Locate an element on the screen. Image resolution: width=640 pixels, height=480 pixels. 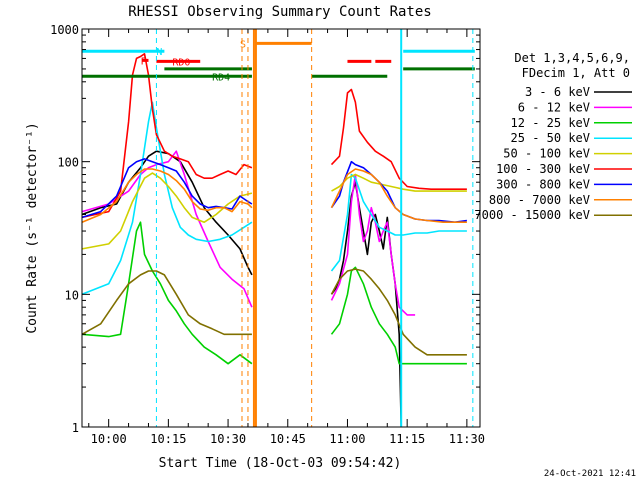
y-tick-label-2: 100 is located at coordinates (68, 163).